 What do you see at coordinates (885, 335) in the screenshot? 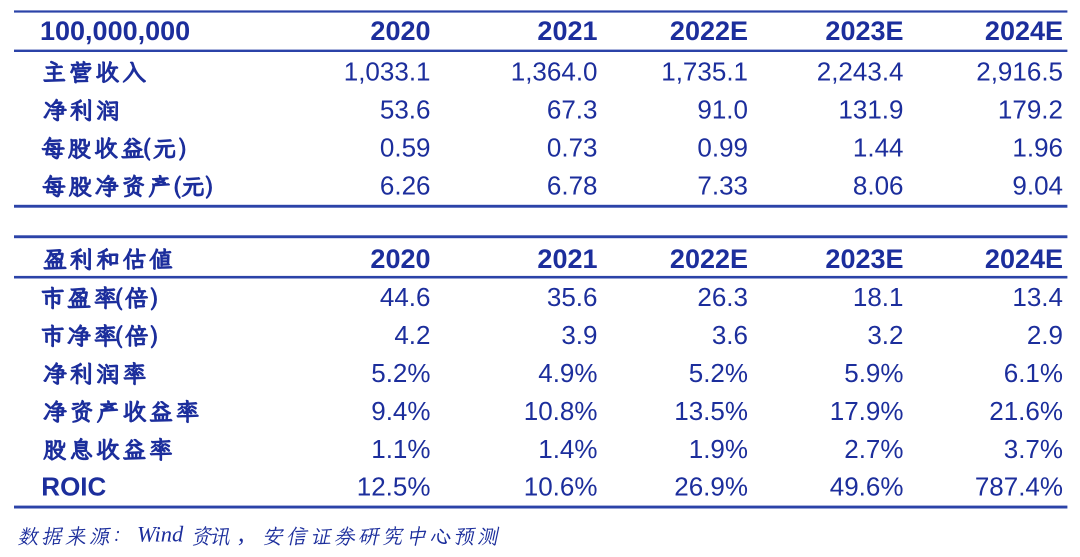
I see `svg-text: 3.2` at bounding box center [885, 335].